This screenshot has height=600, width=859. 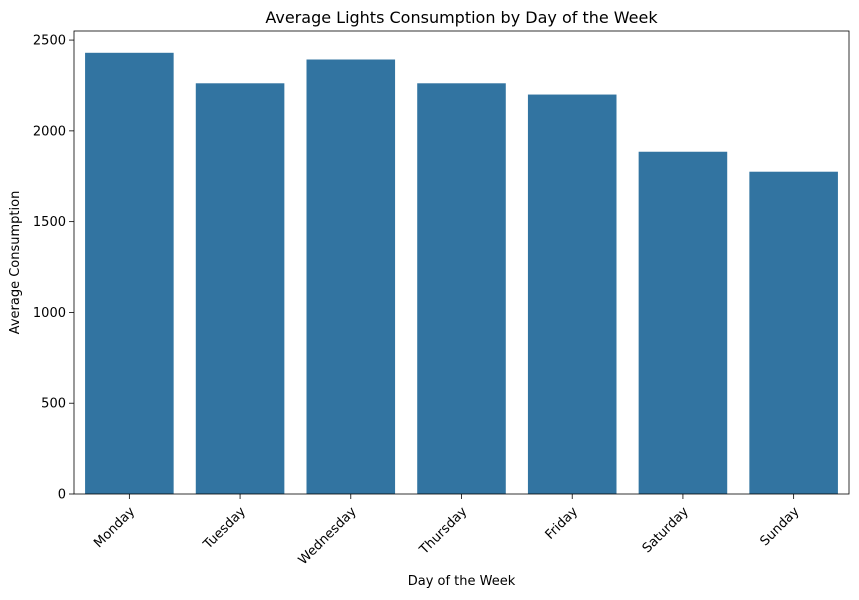 I want to click on bar-wednesday, so click(x=351, y=276).